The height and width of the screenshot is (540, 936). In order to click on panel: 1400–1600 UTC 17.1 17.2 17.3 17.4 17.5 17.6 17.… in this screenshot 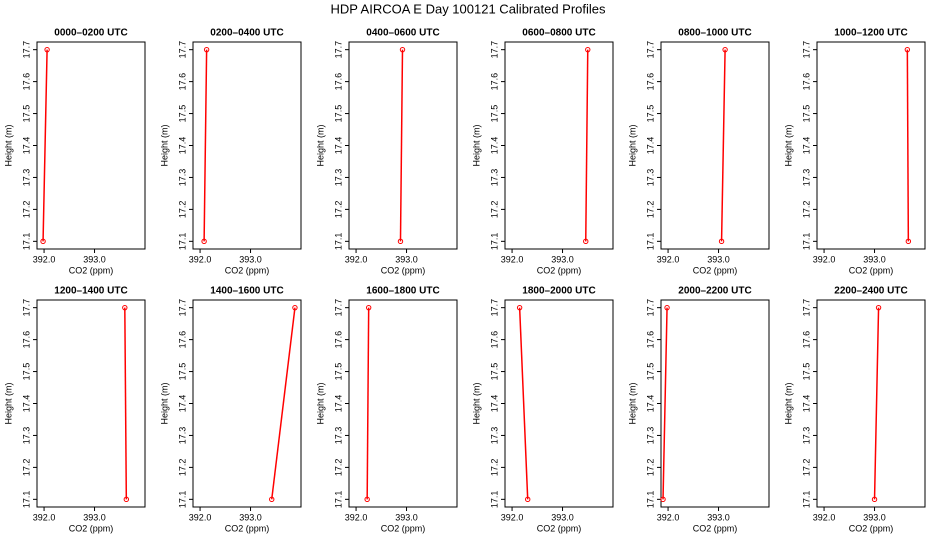, I will do `click(230, 409)`.